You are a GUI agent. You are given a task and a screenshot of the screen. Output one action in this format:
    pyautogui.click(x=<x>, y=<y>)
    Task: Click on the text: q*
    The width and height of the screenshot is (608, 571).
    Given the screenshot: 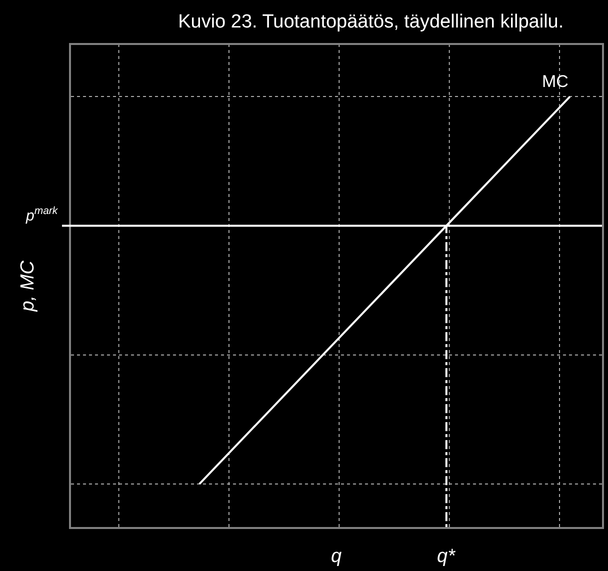 What is the action you would take?
    pyautogui.click(x=446, y=556)
    